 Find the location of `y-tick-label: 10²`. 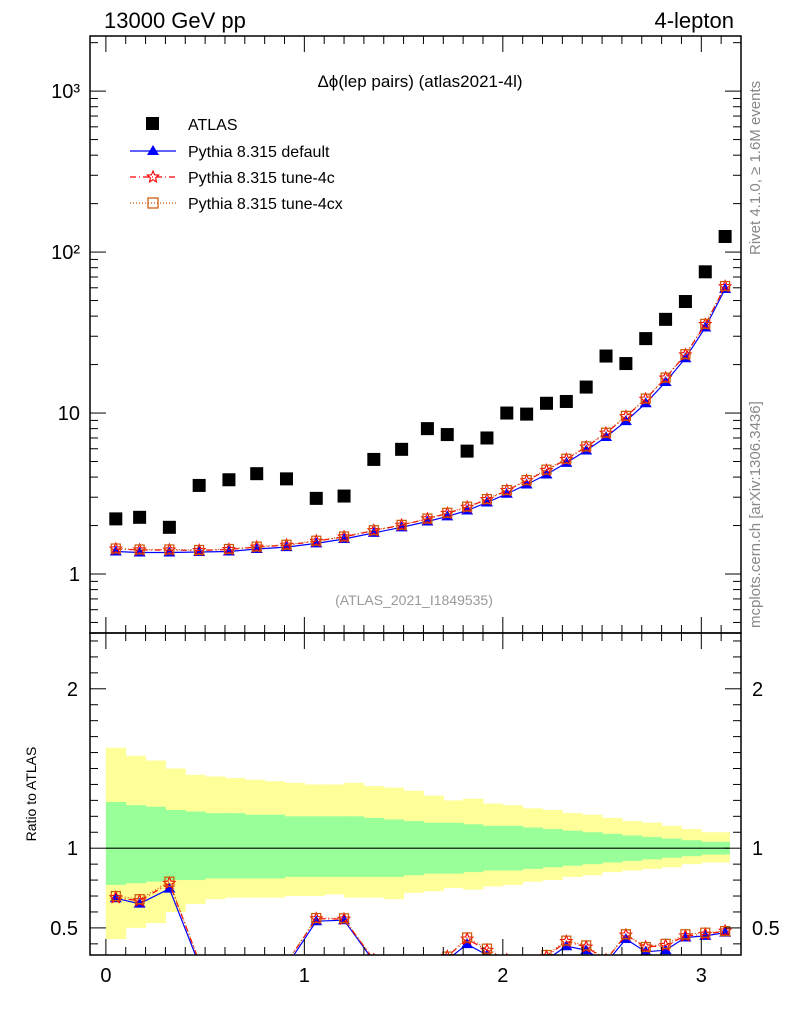

y-tick-label: 10² is located at coordinates (65, 253).